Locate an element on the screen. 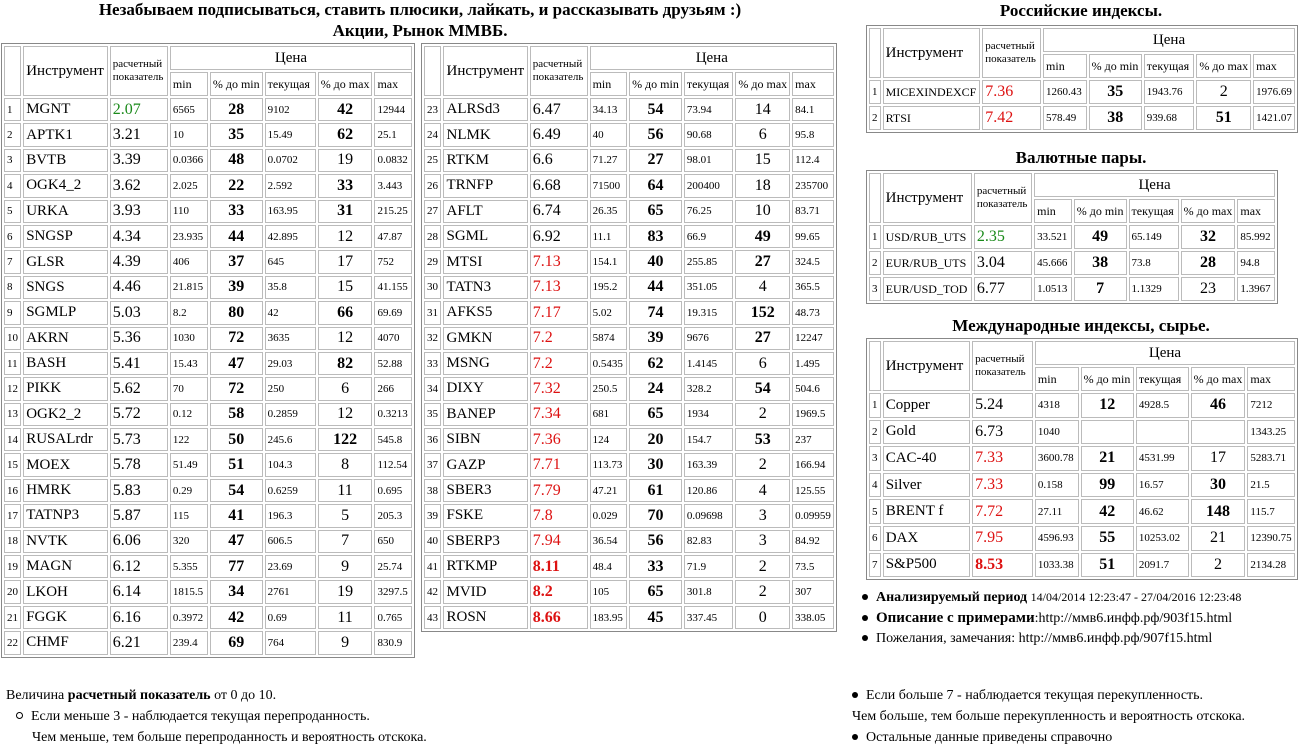  instrument-name: EUR/RUB_UTS is located at coordinates (927, 263).